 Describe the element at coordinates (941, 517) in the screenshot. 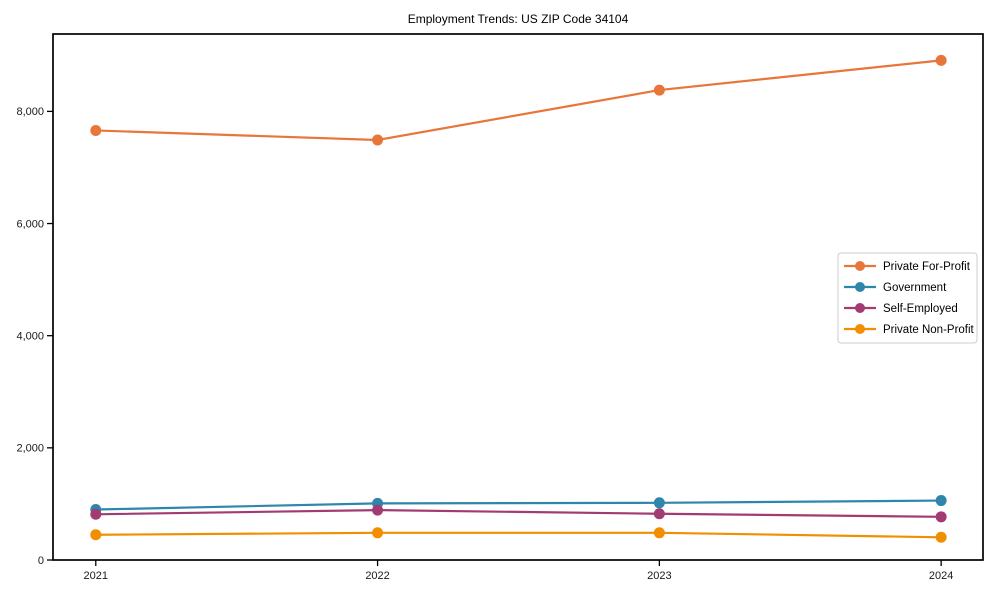

I see `data-point-self-employed-2024` at that location.